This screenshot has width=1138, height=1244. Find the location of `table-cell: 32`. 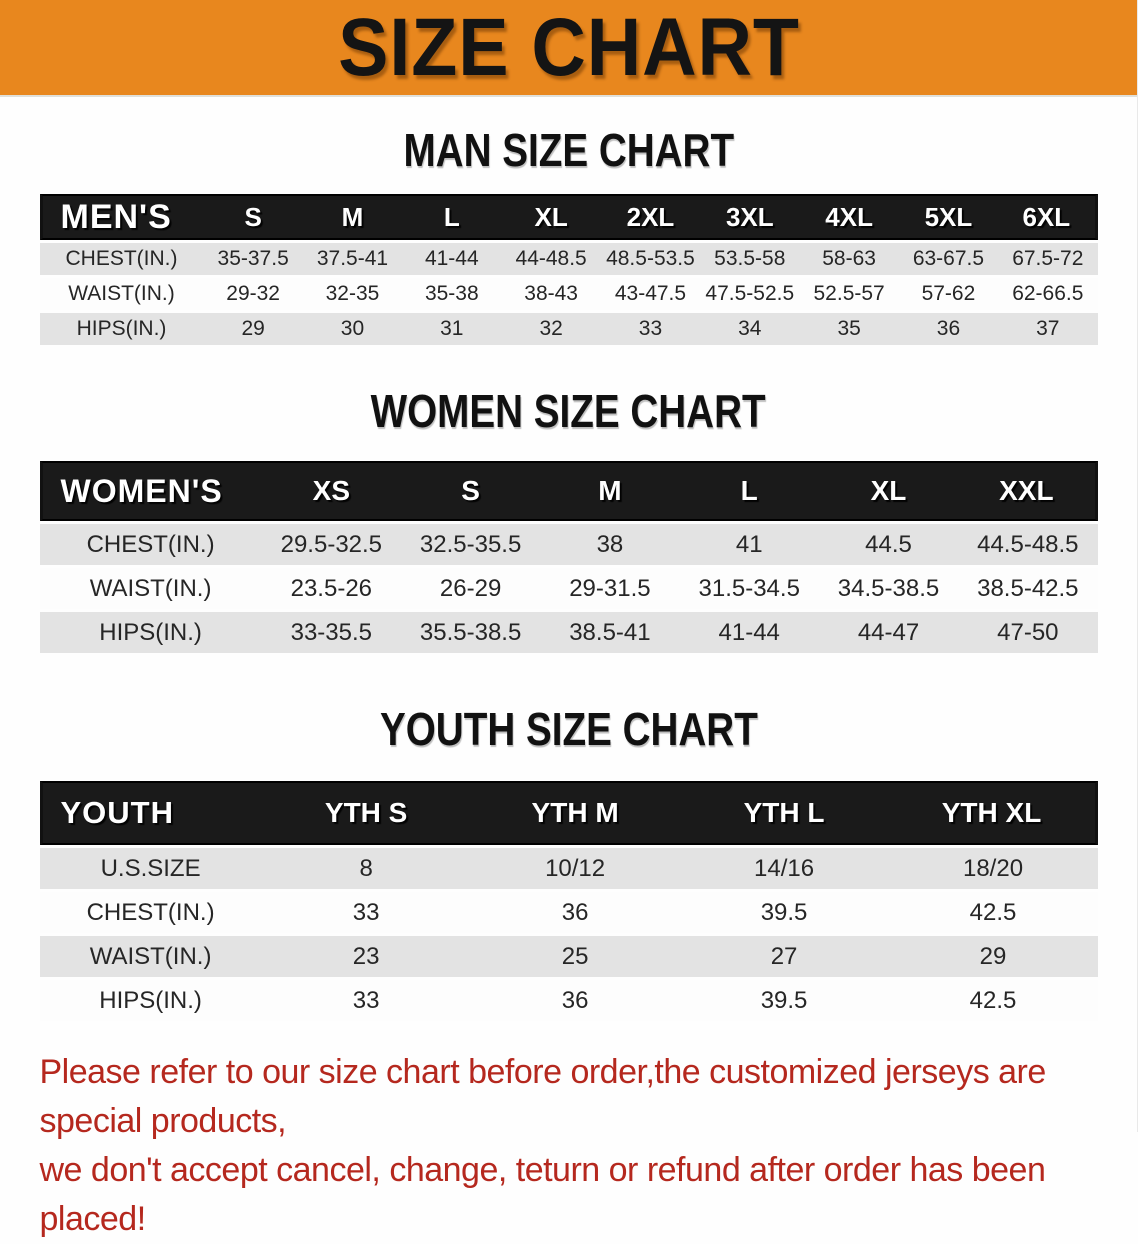

table-cell: 32 is located at coordinates (551, 329).